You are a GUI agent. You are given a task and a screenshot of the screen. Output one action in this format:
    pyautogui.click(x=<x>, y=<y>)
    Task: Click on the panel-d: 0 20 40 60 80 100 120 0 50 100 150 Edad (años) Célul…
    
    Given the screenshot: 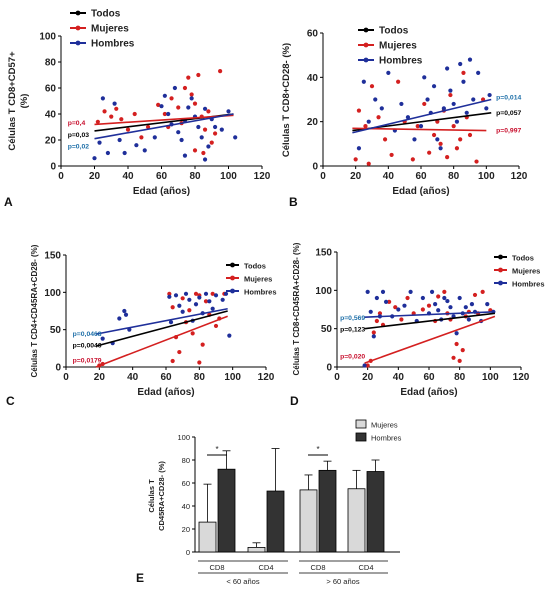 What is the action you would take?
    pyautogui.click(x=418, y=320)
    